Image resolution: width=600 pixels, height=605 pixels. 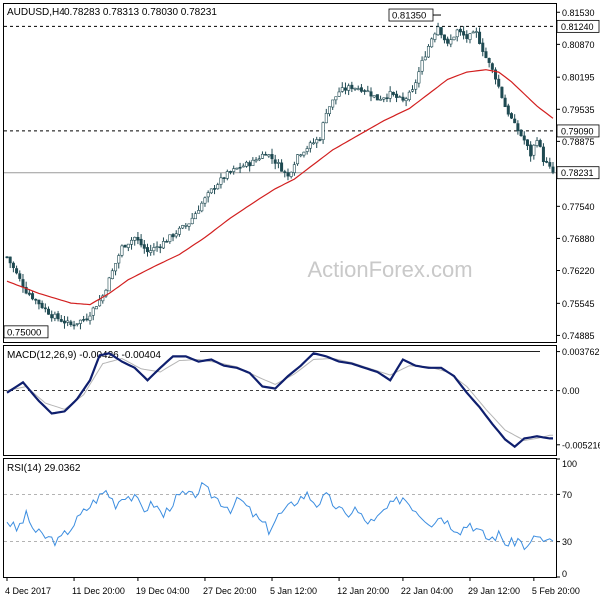 What do you see at coordinates (427, 591) in the screenshot?
I see `time-tick-label: 22 Jan 04:00` at bounding box center [427, 591].